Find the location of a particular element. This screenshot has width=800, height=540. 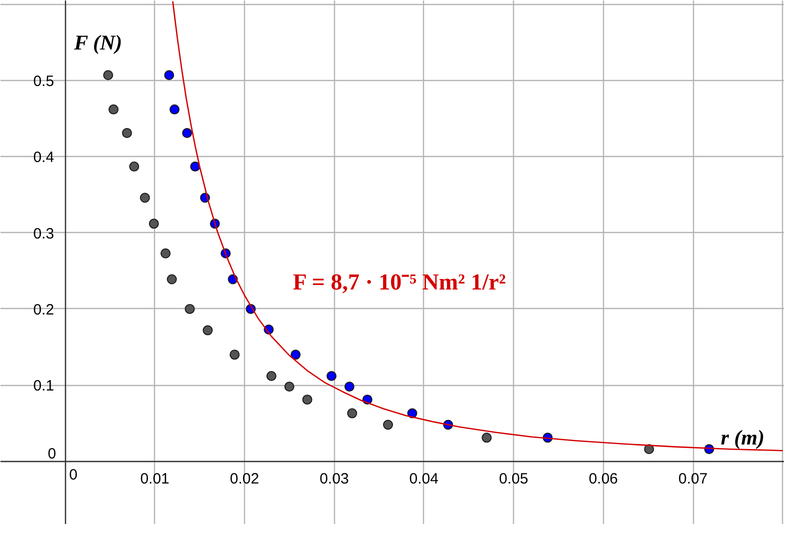

series-label: F = 8,7 · 10⁻⁵ Nm² 1/r² is located at coordinates (399, 281).